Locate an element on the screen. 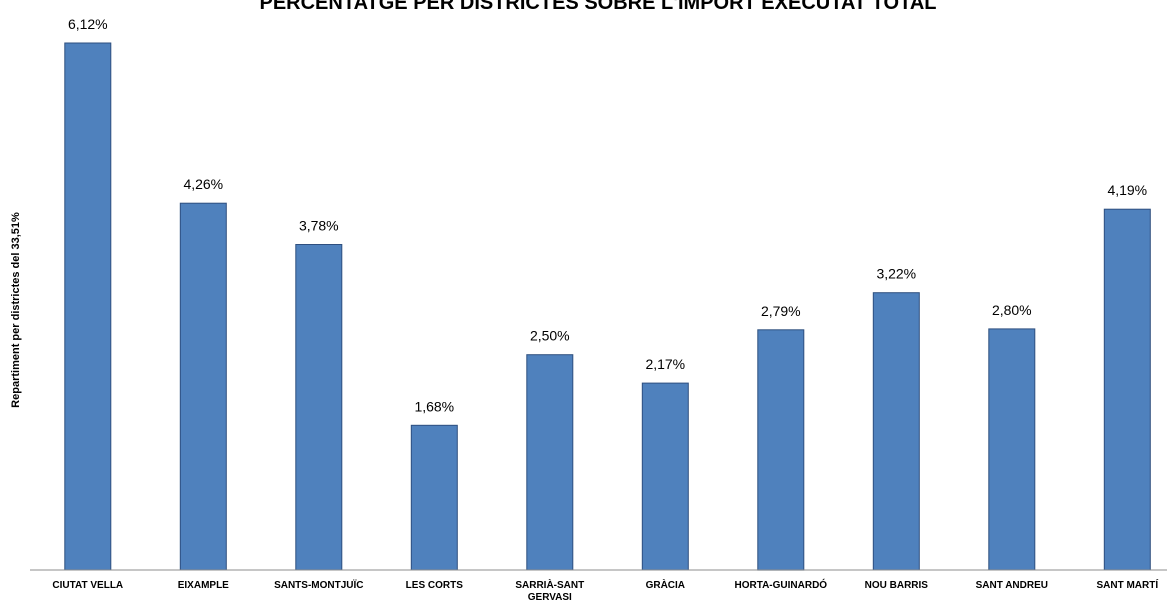  x-tick-label: NOU BARRIS is located at coordinates (897, 585).